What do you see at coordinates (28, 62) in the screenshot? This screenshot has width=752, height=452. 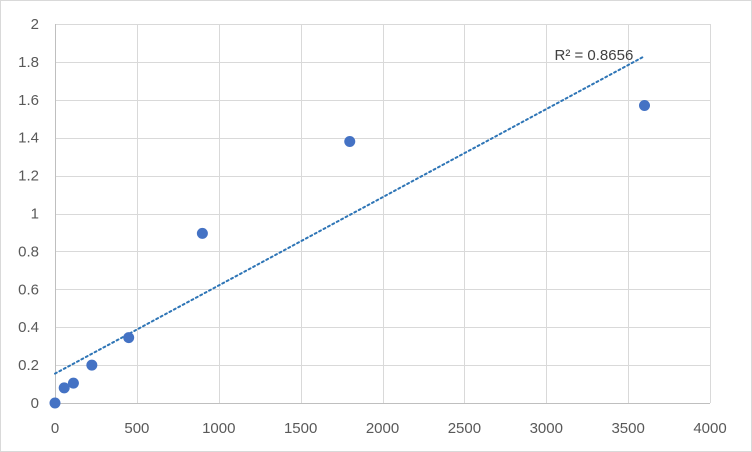 I see `y-tick-label: 1.8` at bounding box center [28, 62].